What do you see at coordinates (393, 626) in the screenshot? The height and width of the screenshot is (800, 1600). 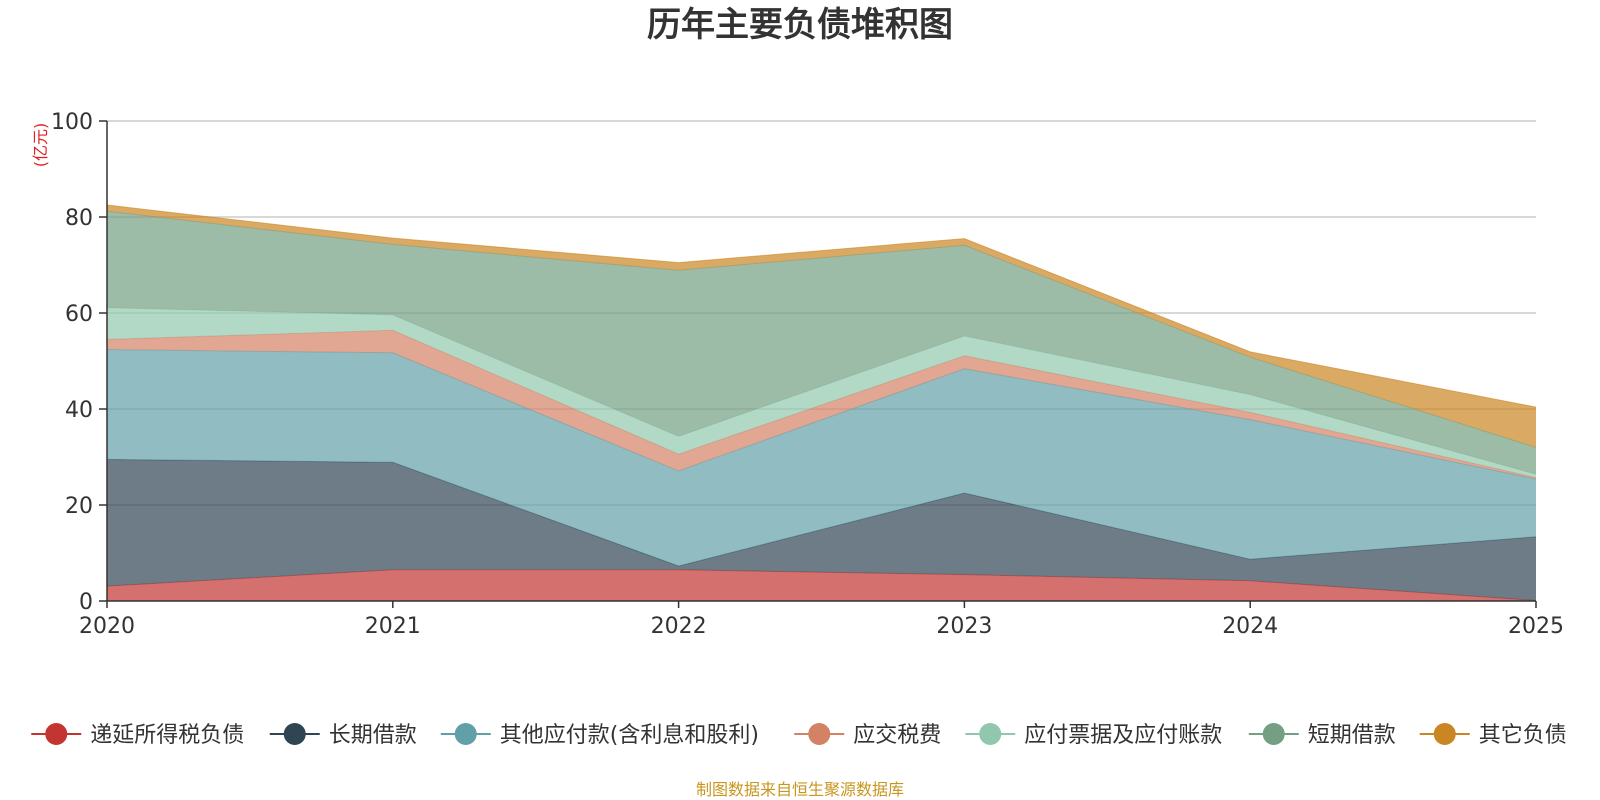 I see `x-tick-label-2021: 2021` at bounding box center [393, 626].